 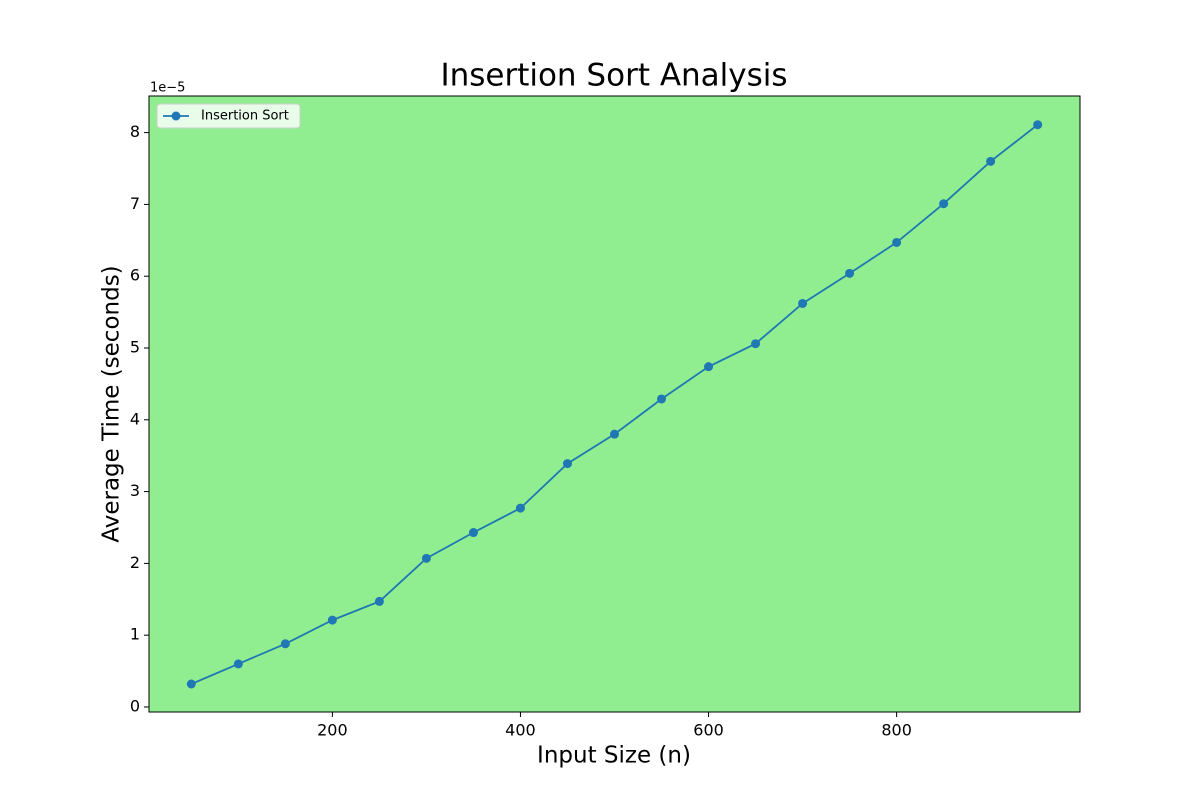 What do you see at coordinates (112, 403) in the screenshot?
I see `y-axis-label: Average Time (seconds)` at bounding box center [112, 403].